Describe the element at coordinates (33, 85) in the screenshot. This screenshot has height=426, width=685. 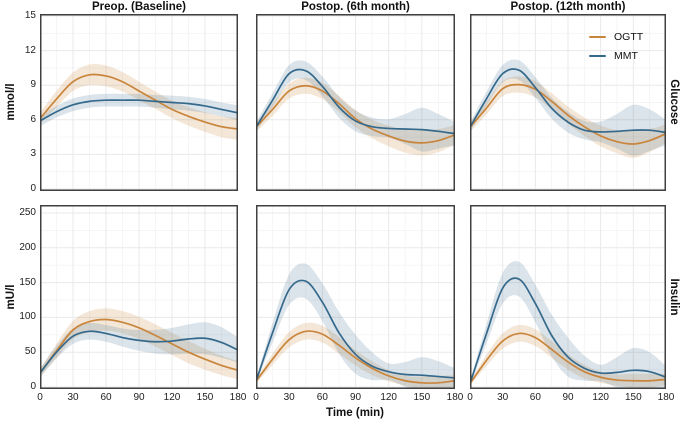
I see `y-tick-label: 9` at that location.